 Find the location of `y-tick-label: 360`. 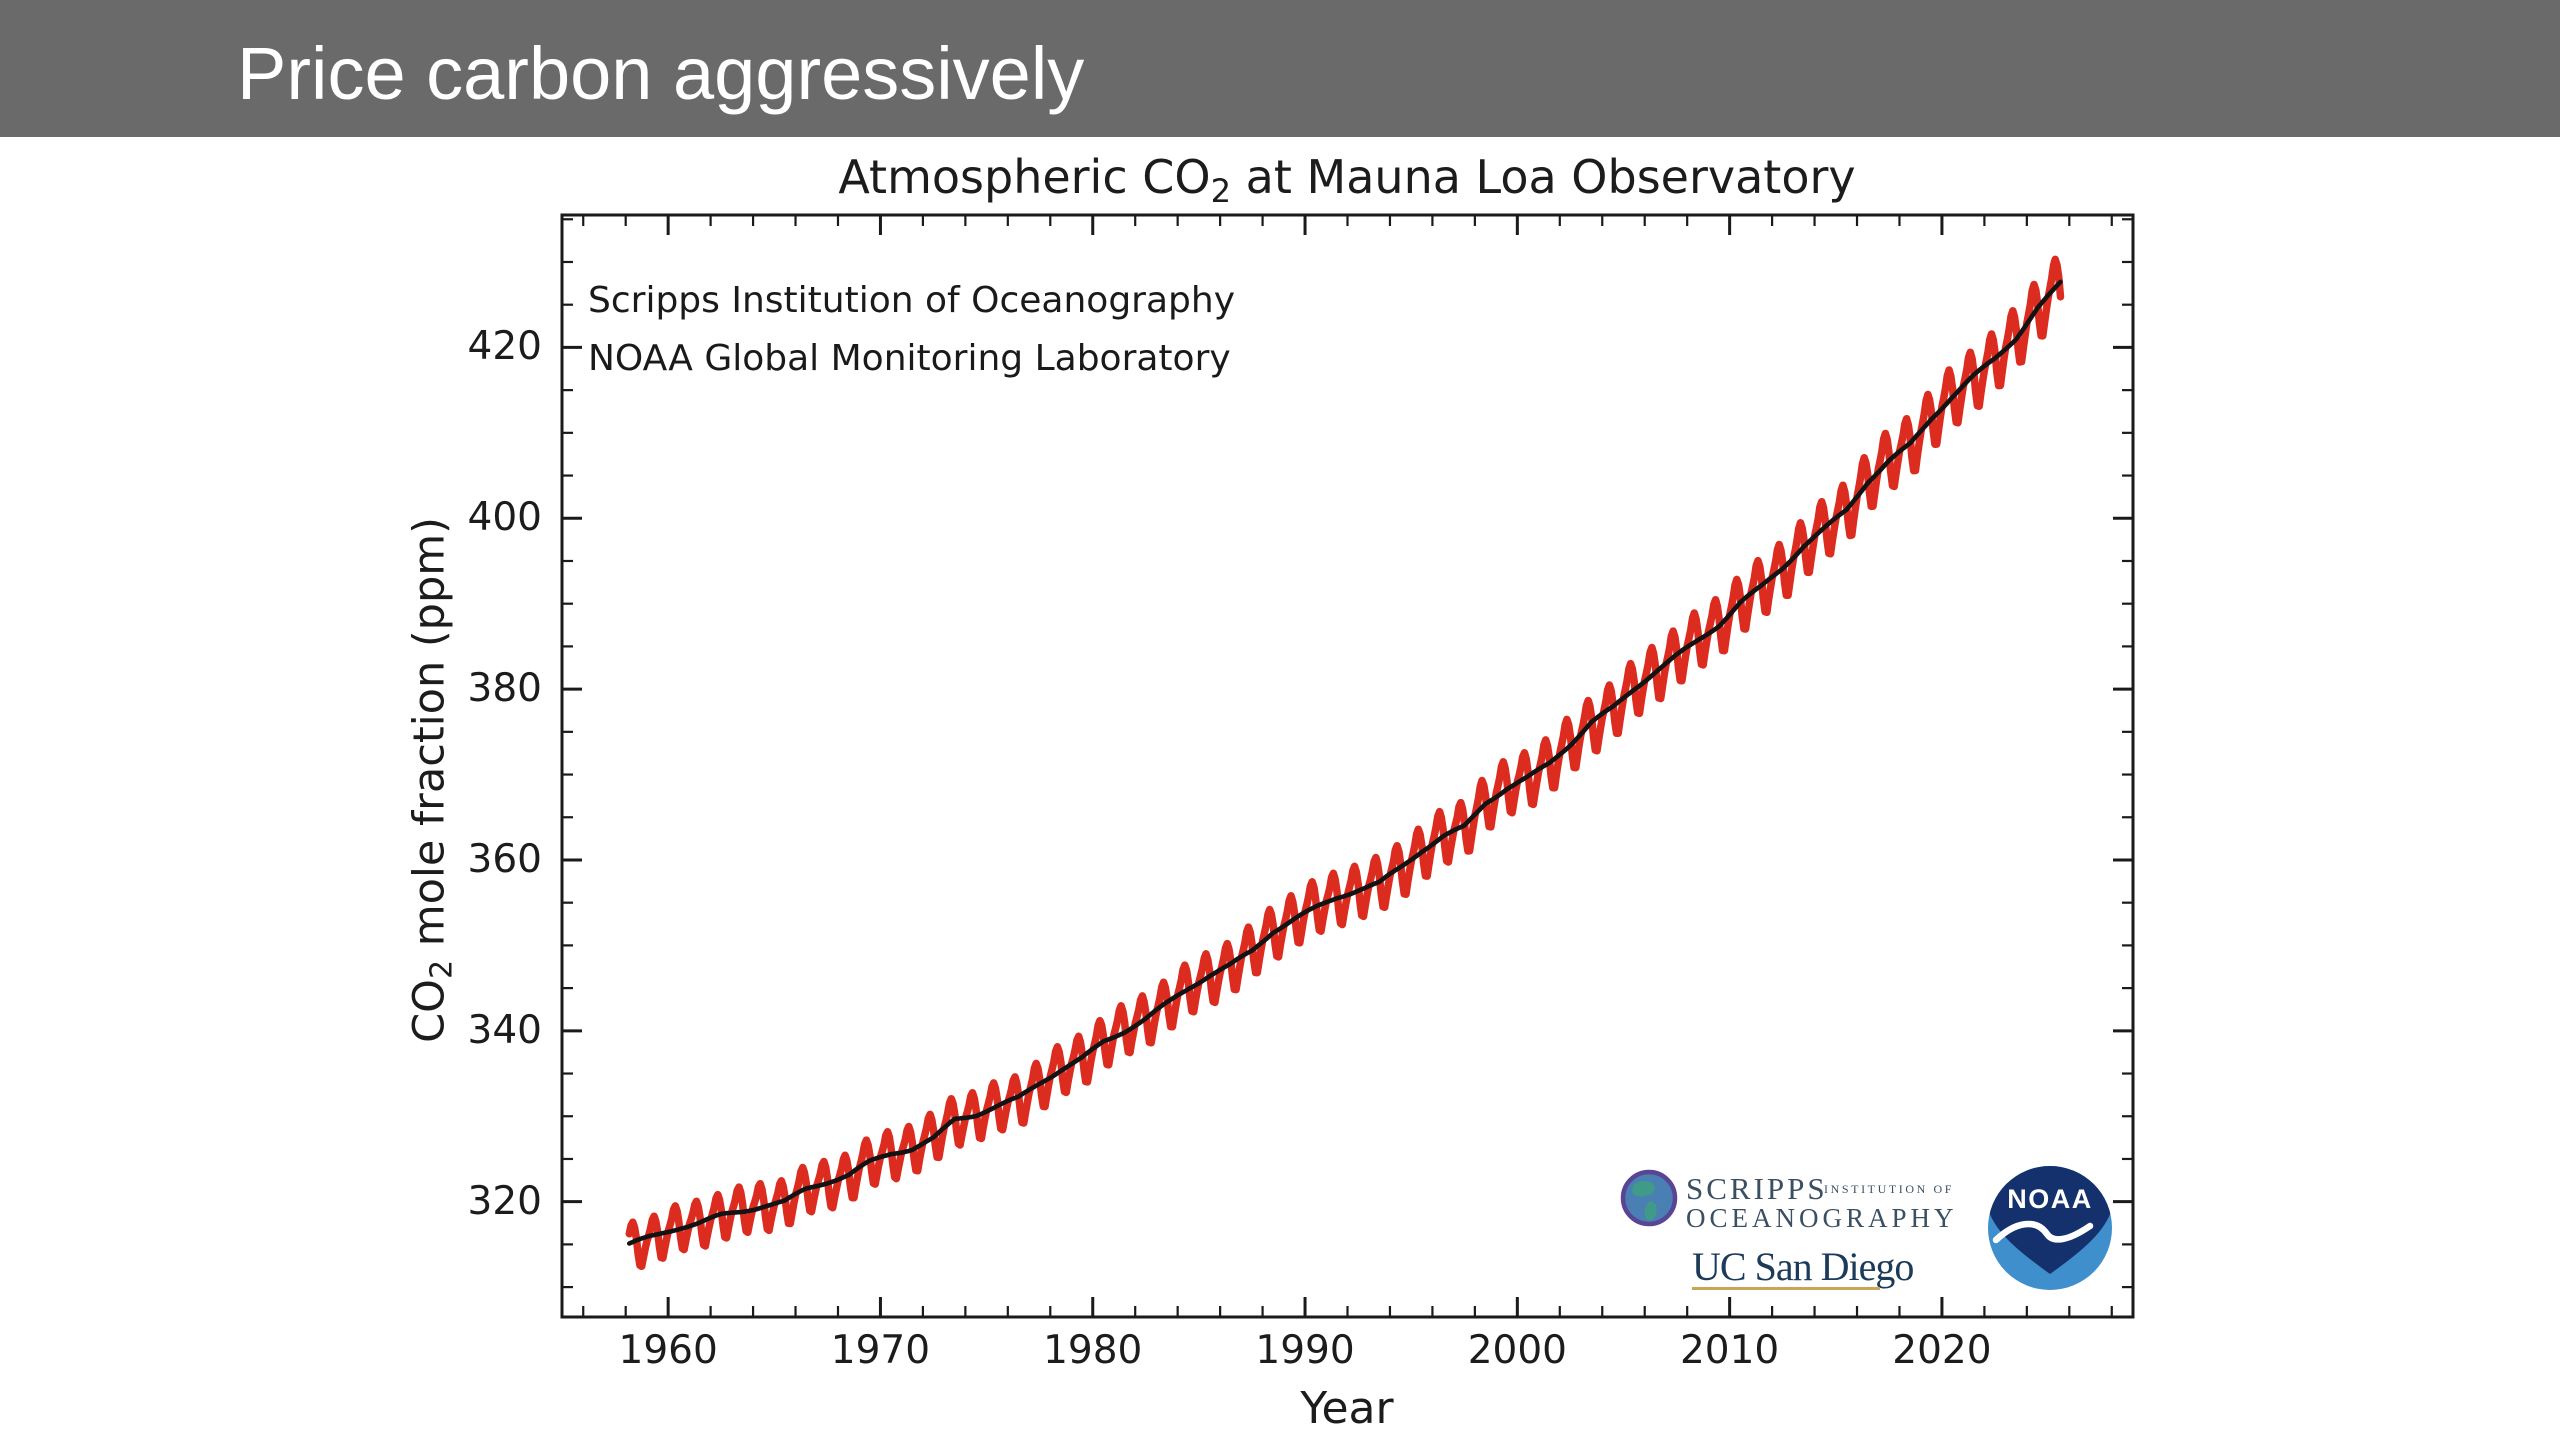

y-tick-label: 360 is located at coordinates (504, 859).